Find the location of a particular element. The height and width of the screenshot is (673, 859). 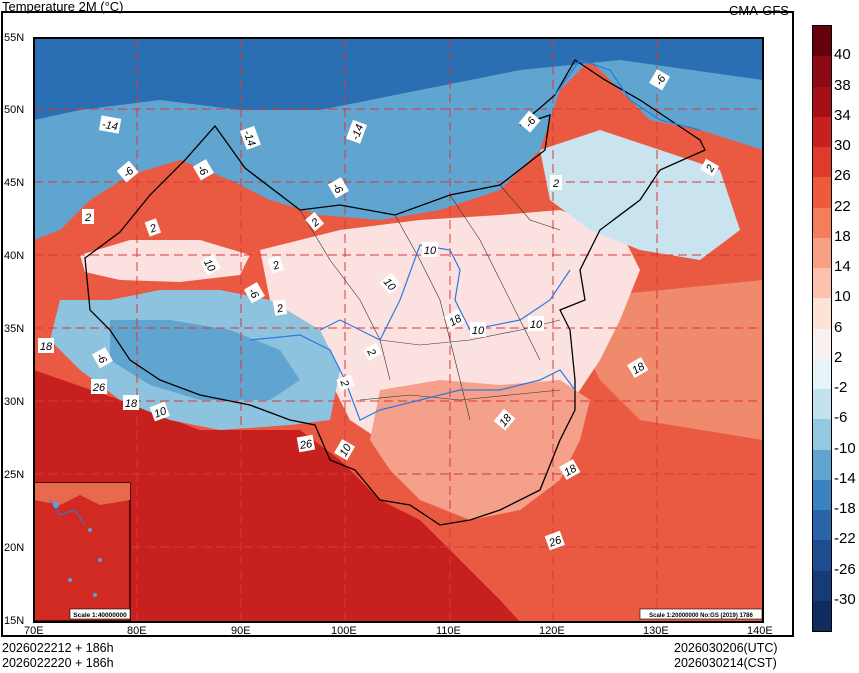

lat-label: 55N is located at coordinates (14, 38).